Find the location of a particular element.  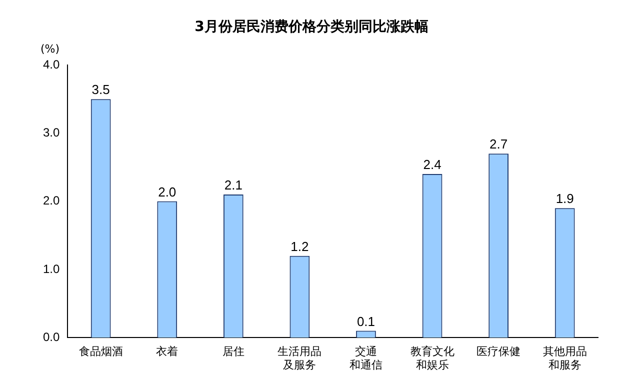

x-tick-label: 衣着 is located at coordinates (167, 351).